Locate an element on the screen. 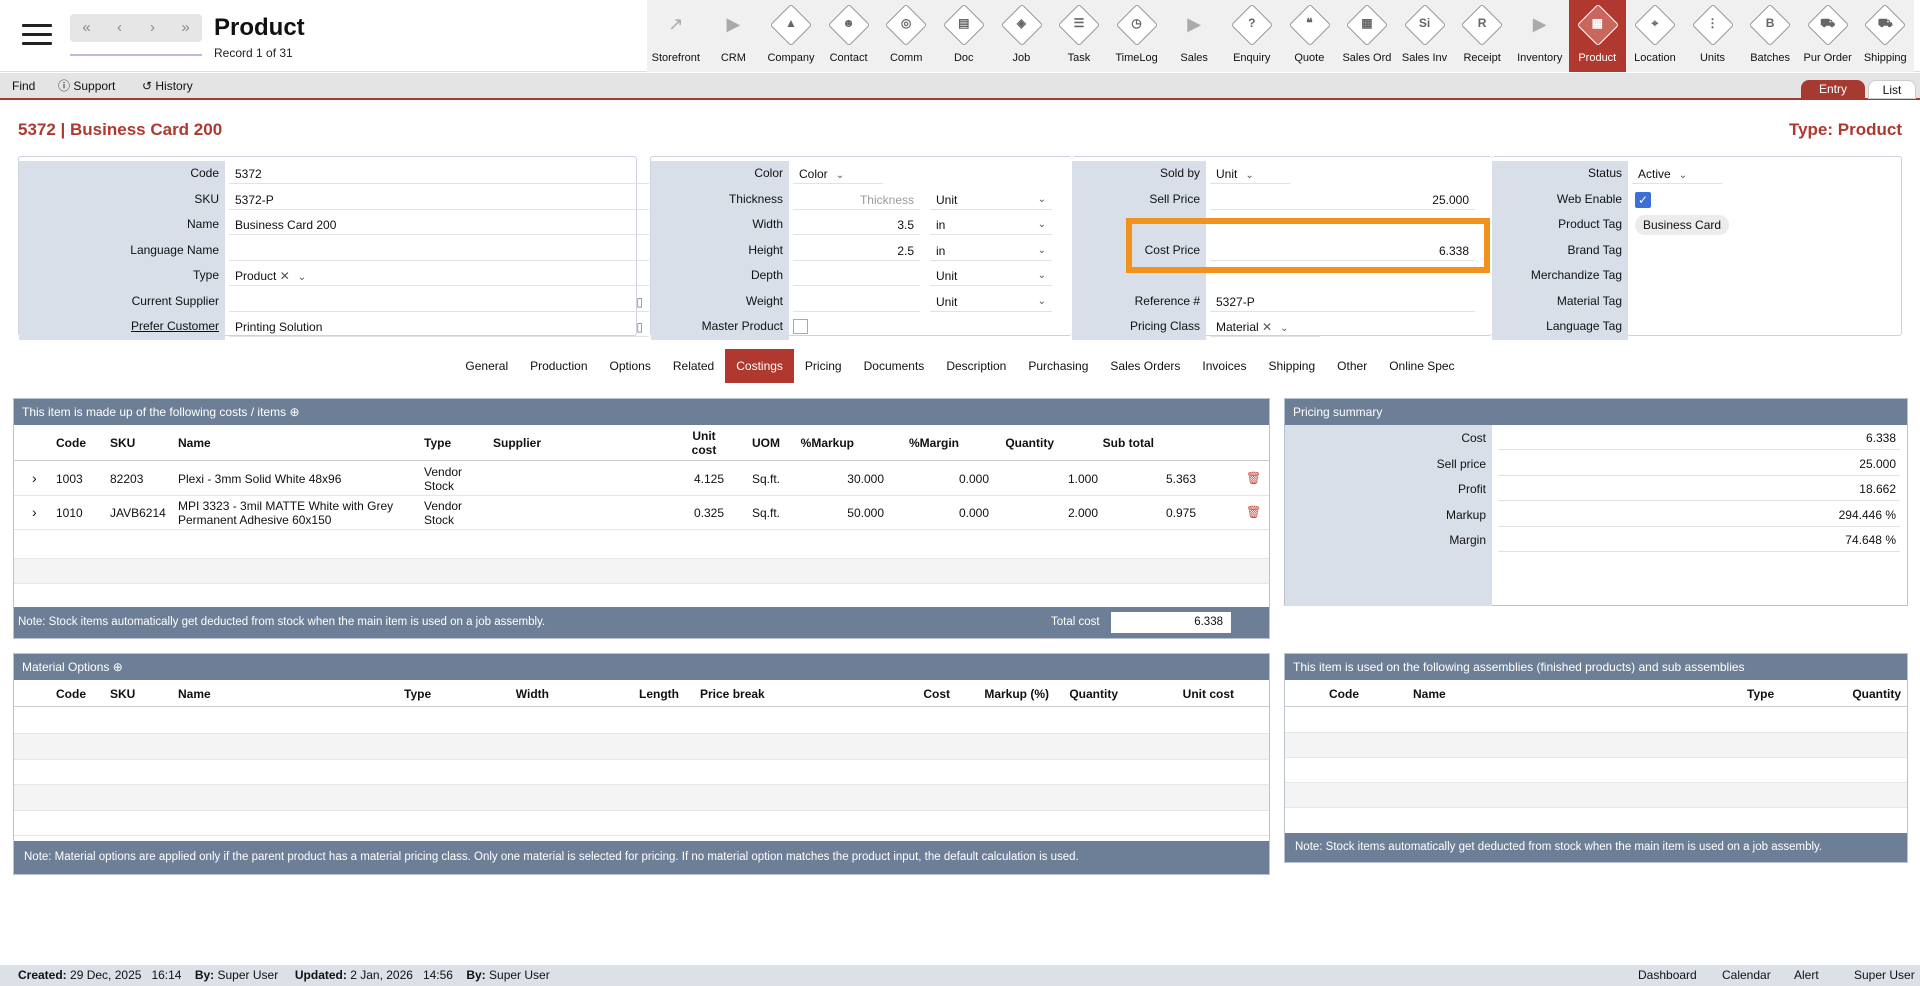 The image size is (1920, 986). tab-options: Options is located at coordinates (630, 366).